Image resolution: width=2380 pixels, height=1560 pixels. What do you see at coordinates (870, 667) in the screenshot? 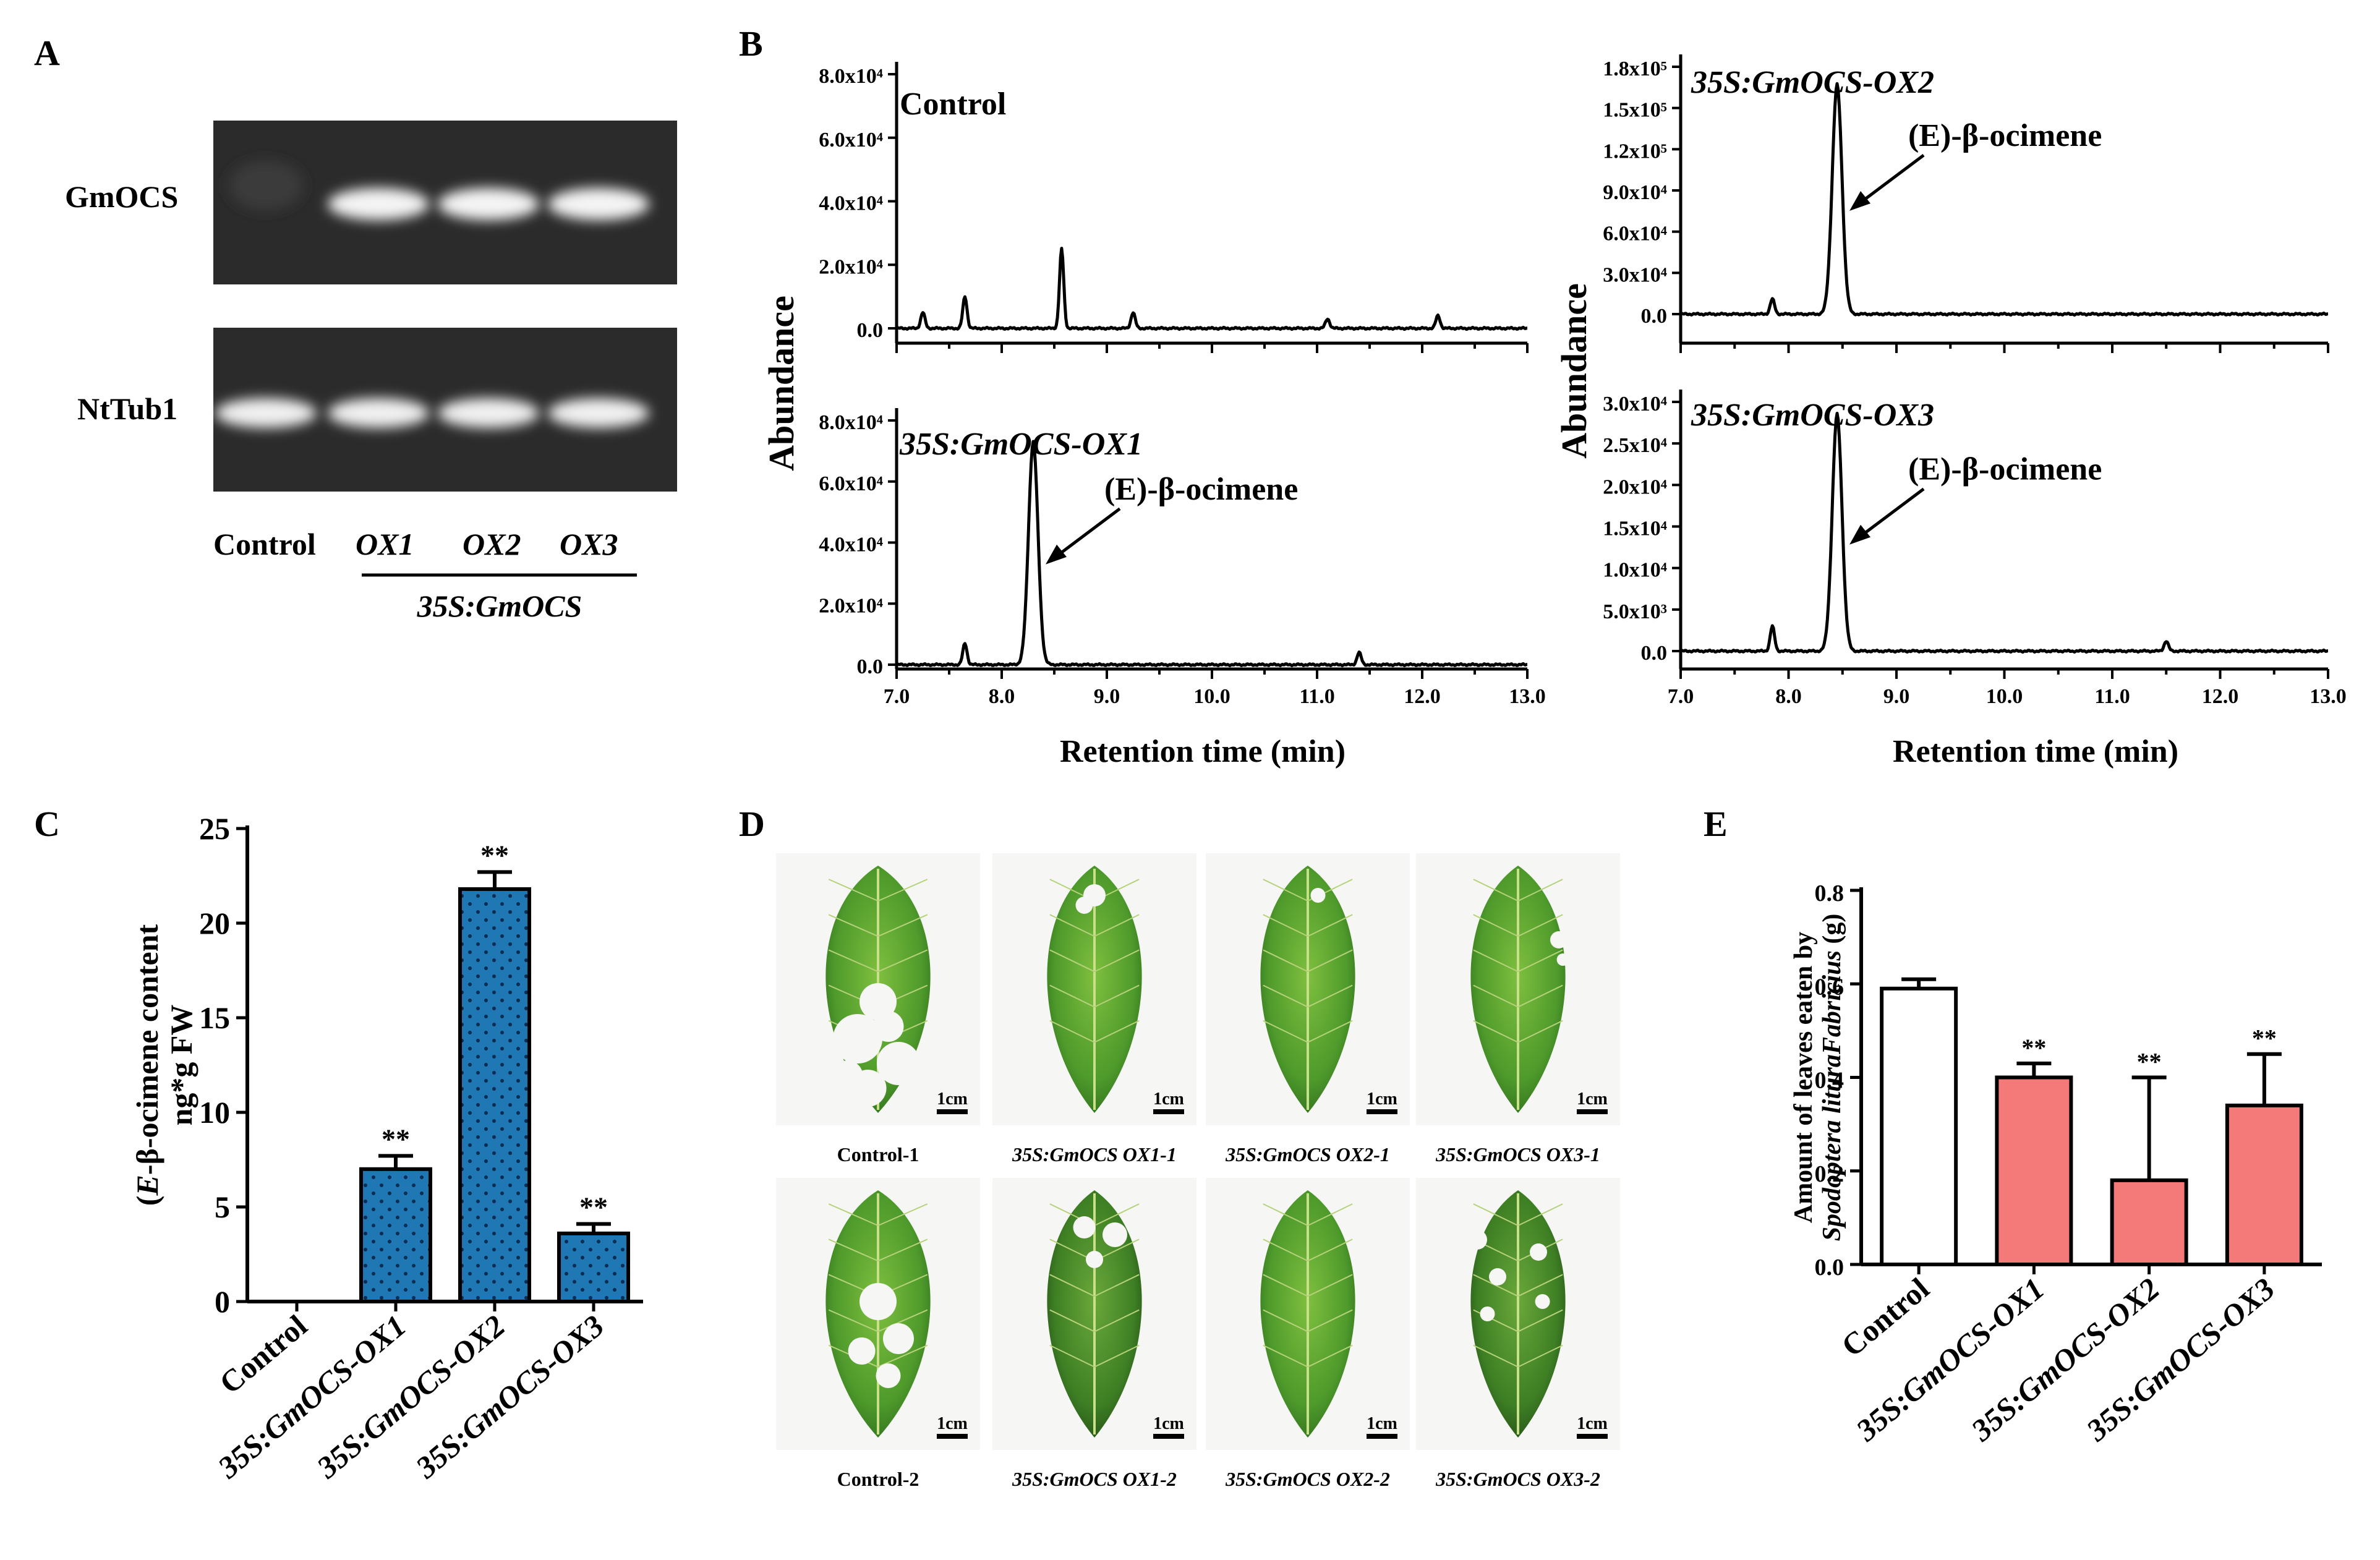
I see `y-tick-label: 0.0` at bounding box center [870, 667].